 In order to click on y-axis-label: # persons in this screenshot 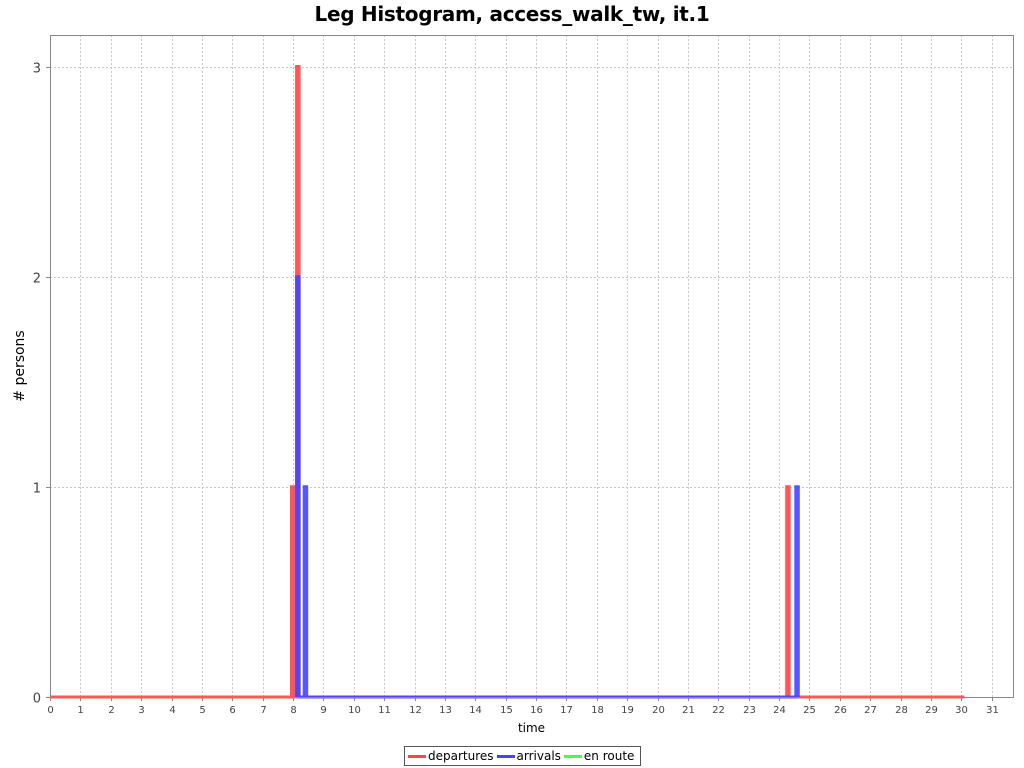, I will do `click(20, 365)`.